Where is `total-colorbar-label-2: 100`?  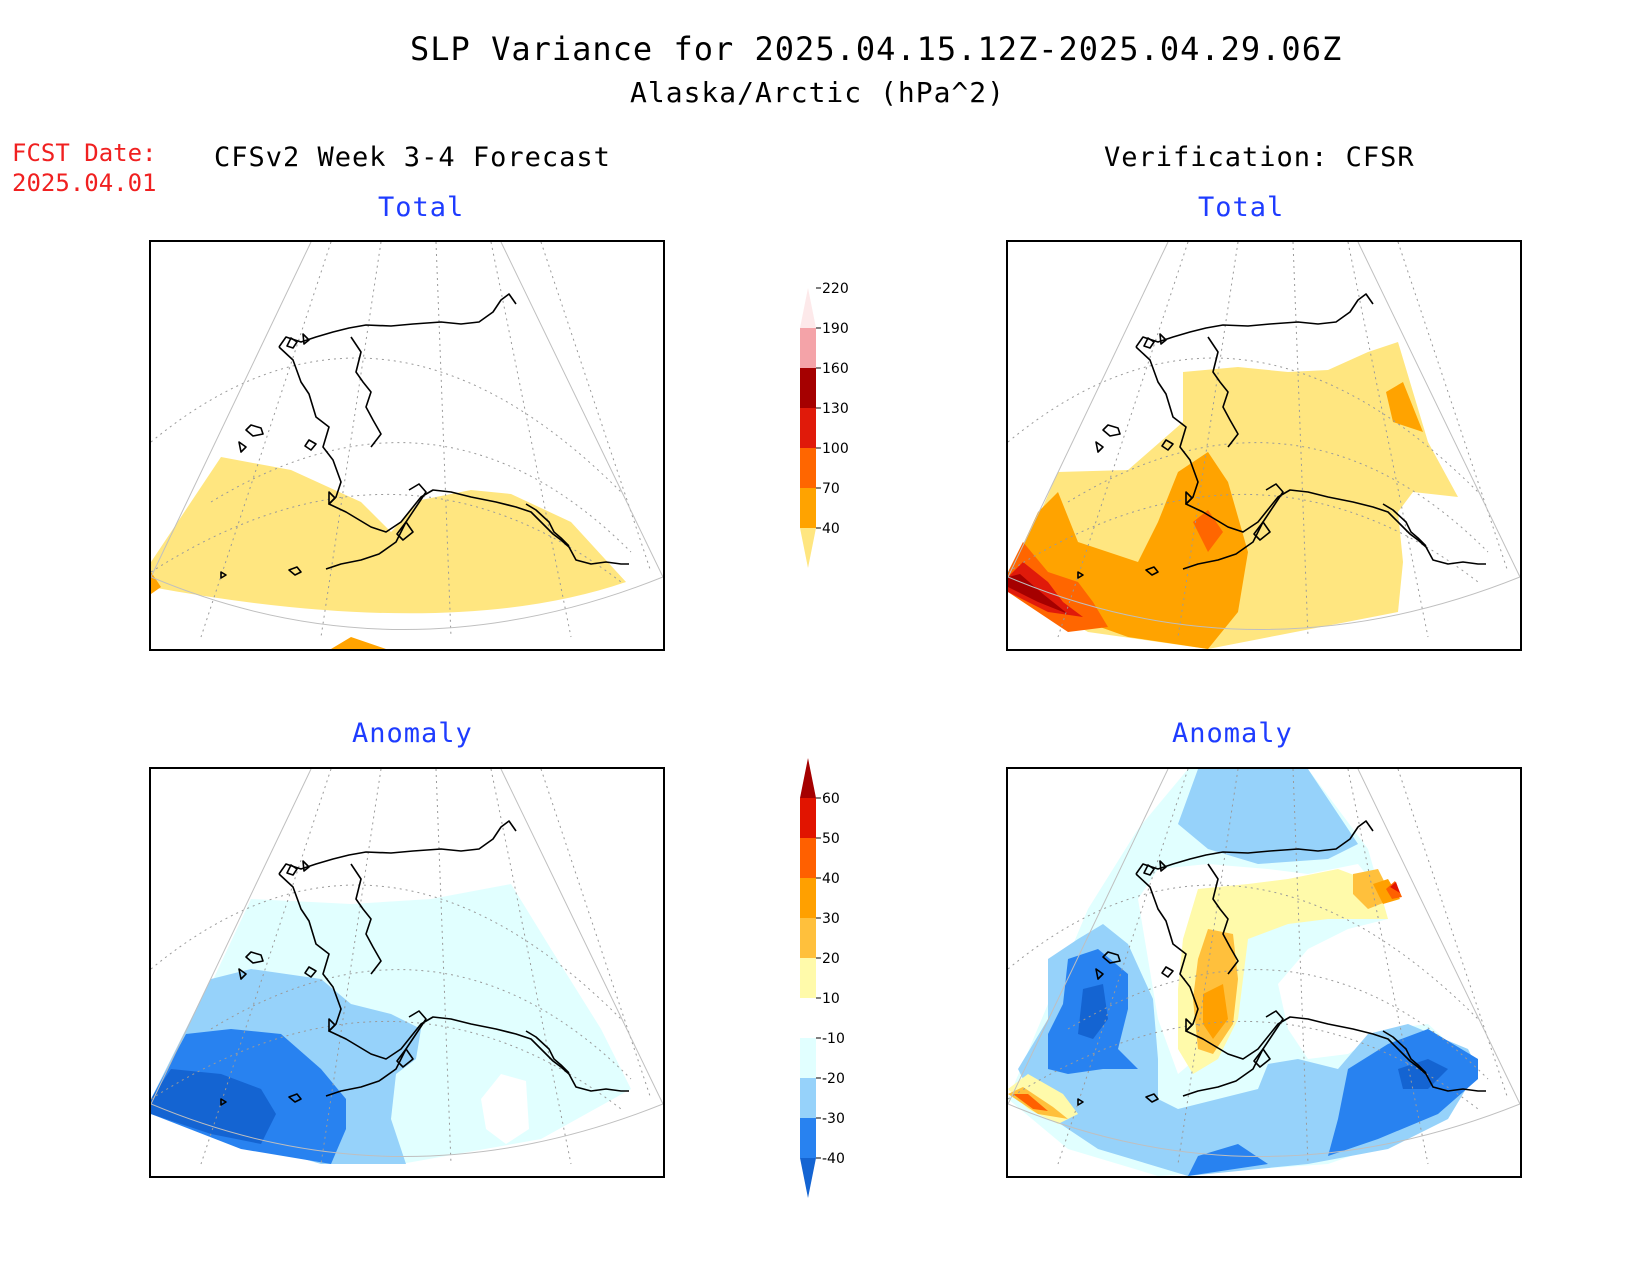 total-colorbar-label-2: 100 is located at coordinates (835, 449).